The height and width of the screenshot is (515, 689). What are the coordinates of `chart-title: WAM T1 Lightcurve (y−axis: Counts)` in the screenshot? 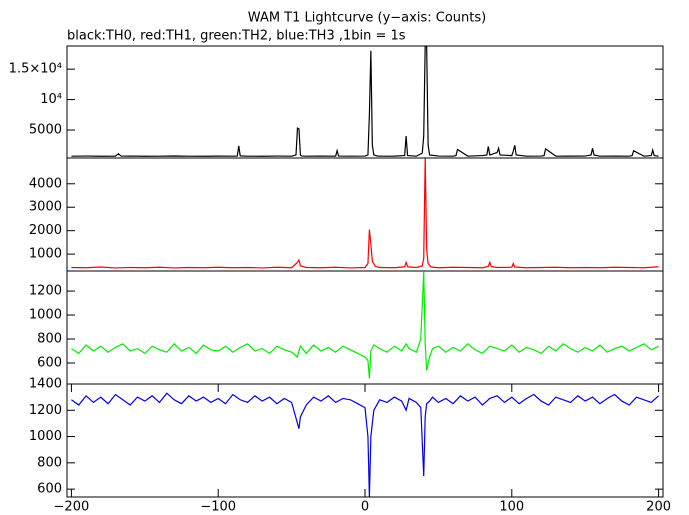 It's located at (367, 18).